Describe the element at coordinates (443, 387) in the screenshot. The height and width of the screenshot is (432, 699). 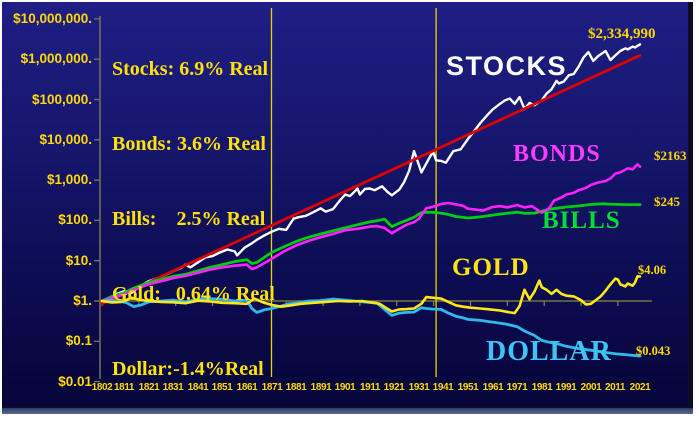
I see `x-axis-label: 1941` at that location.